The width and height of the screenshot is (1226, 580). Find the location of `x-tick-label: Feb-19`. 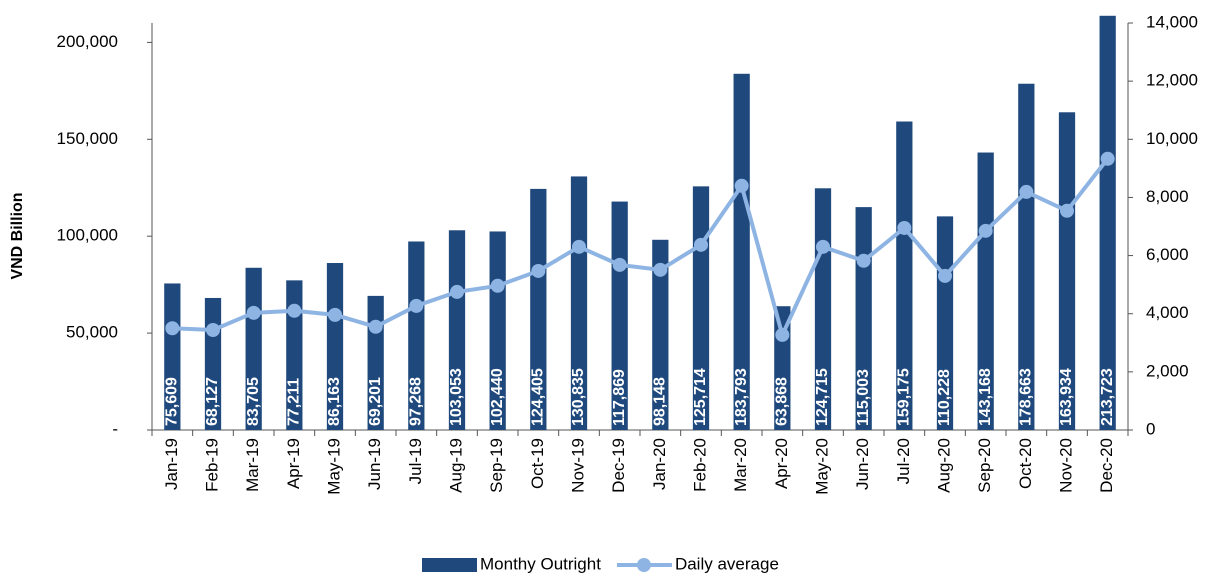

x-tick-label: Feb-19 is located at coordinates (211, 465).